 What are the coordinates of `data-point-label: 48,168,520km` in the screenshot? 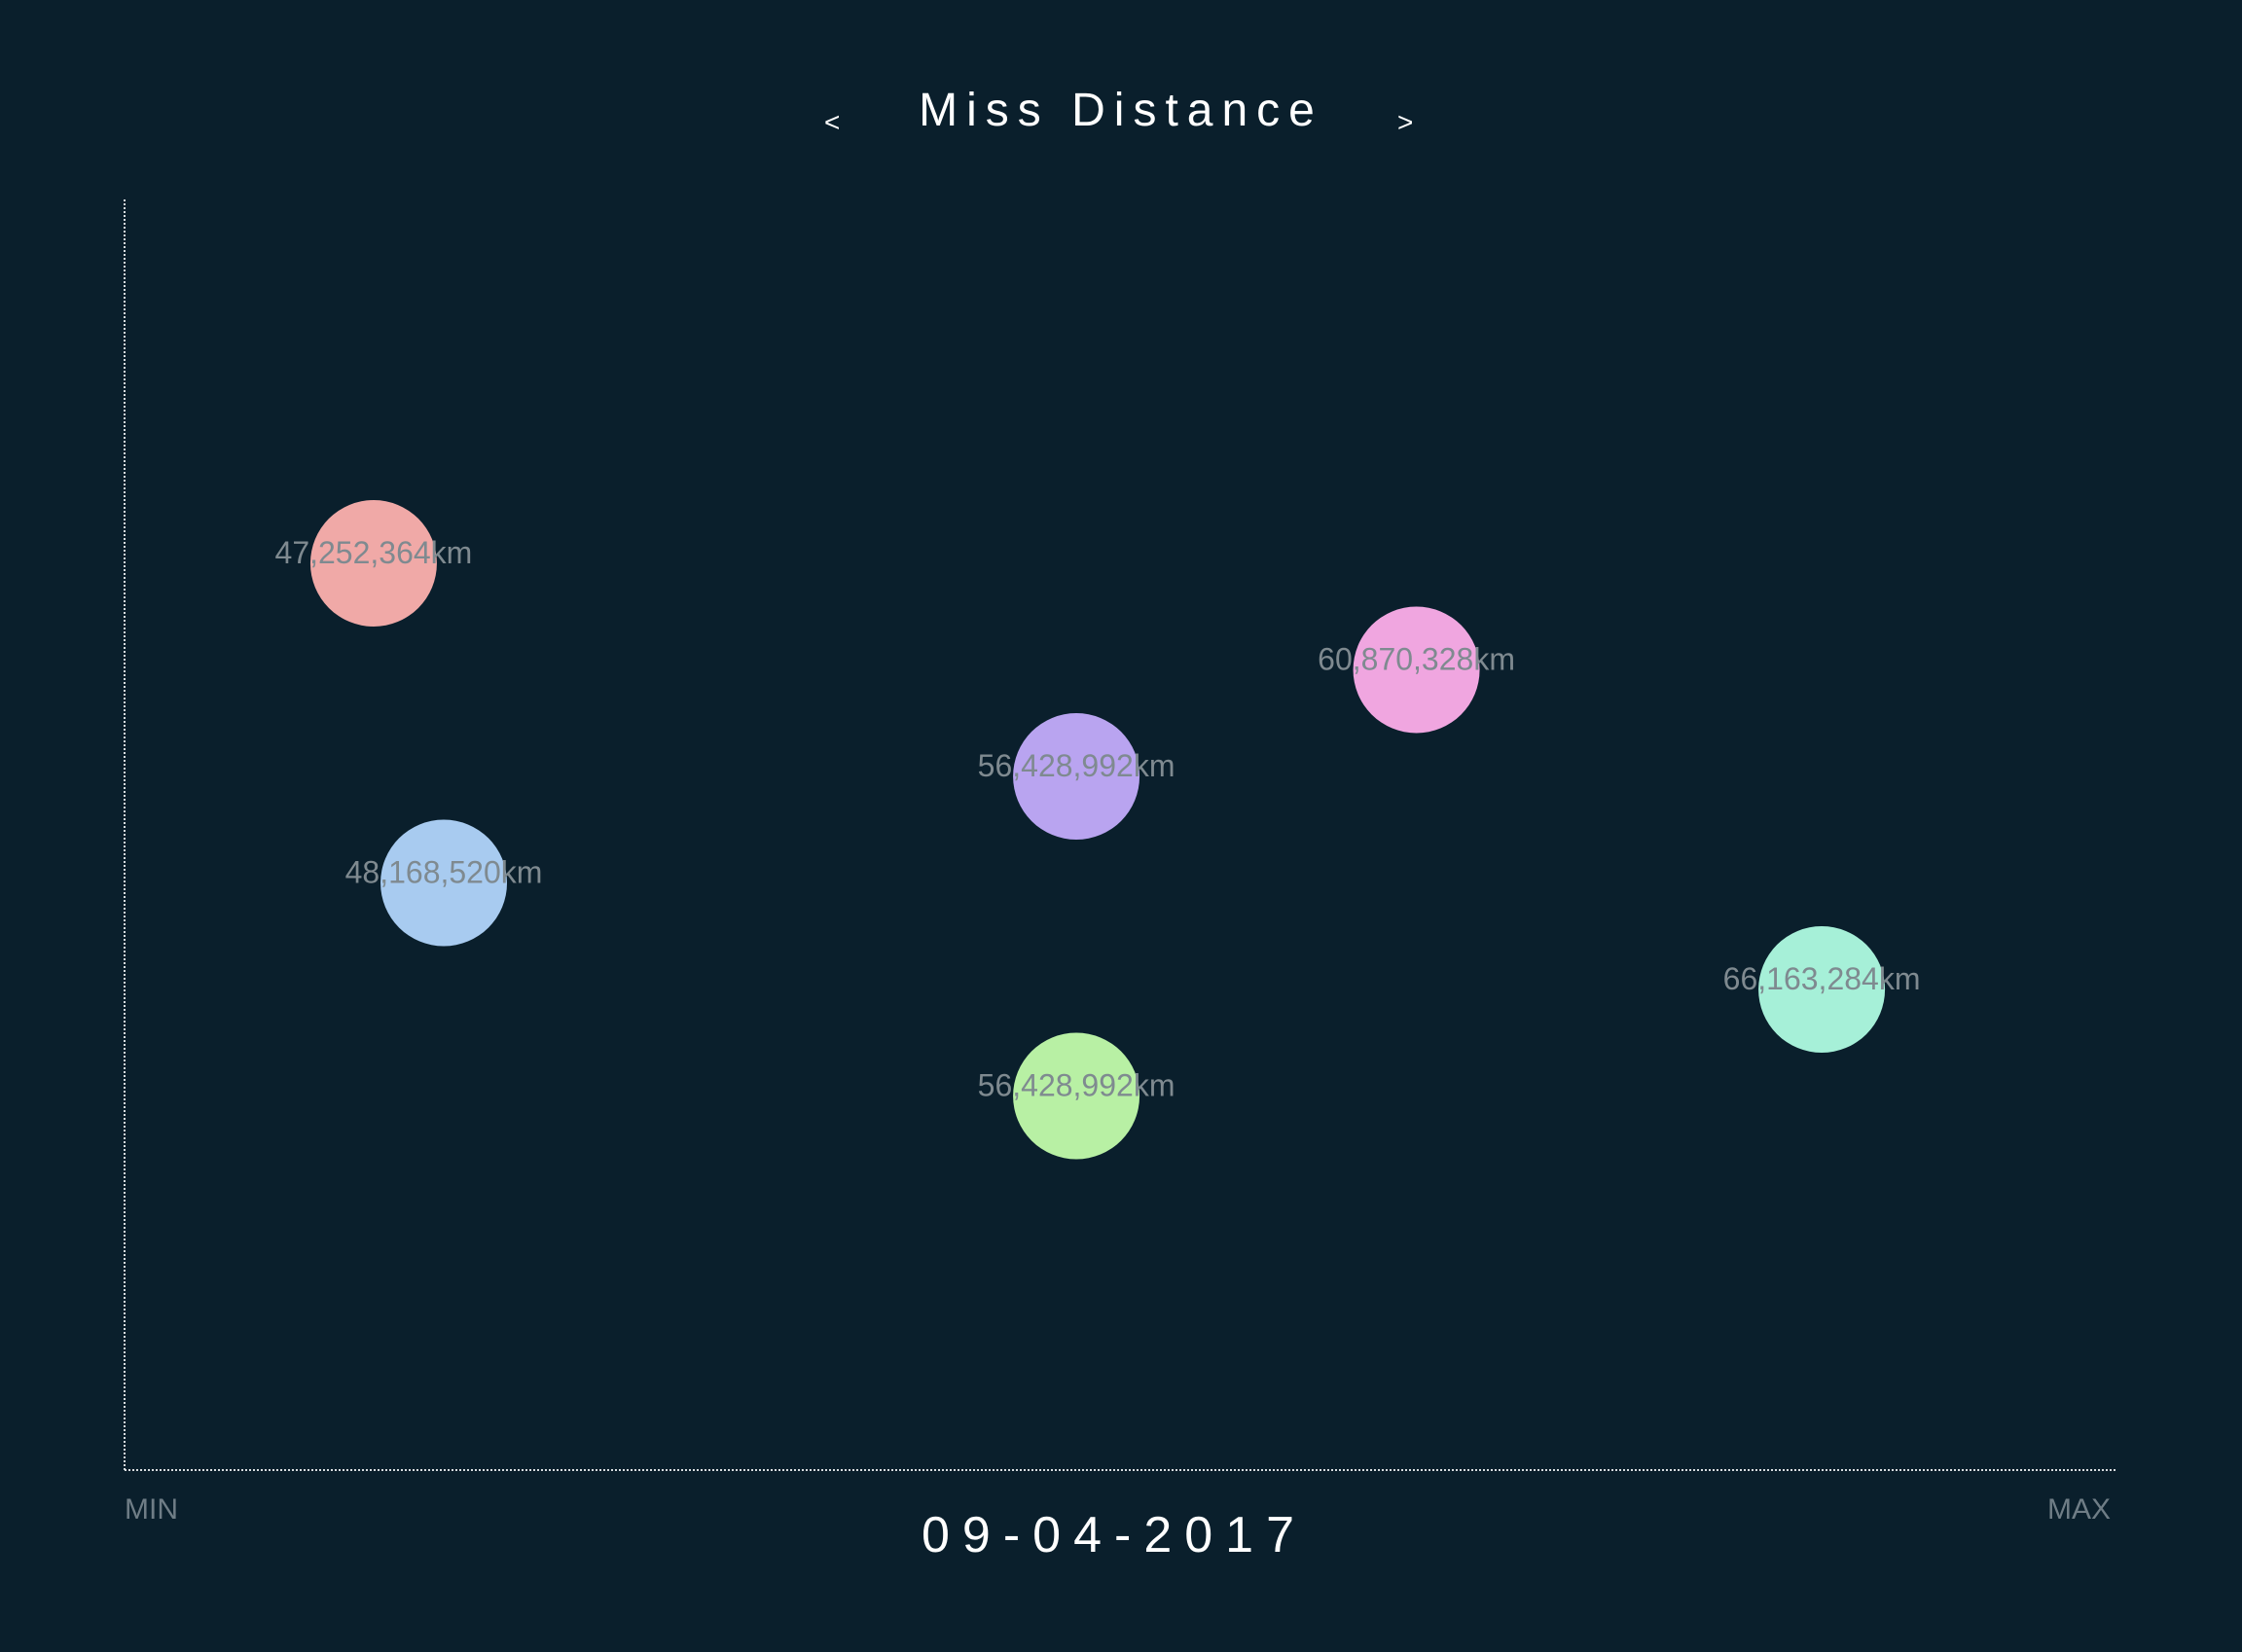 It's located at (444, 872).